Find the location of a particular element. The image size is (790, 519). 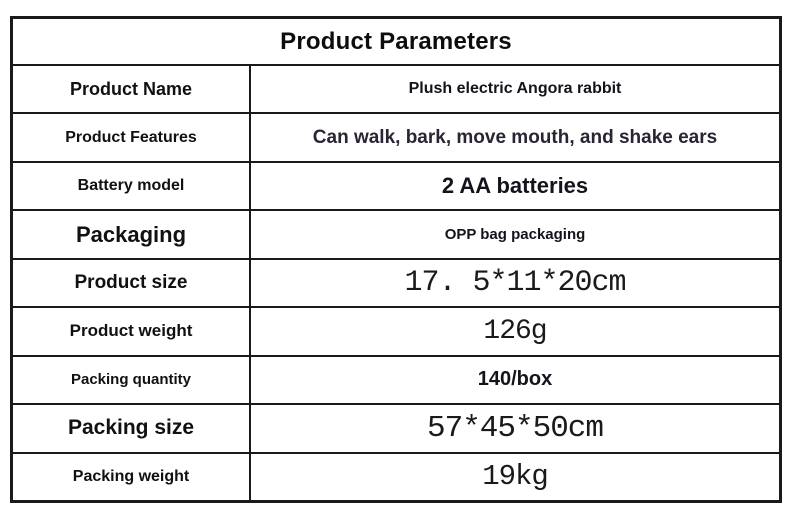

row-value: 126g is located at coordinates (515, 331).